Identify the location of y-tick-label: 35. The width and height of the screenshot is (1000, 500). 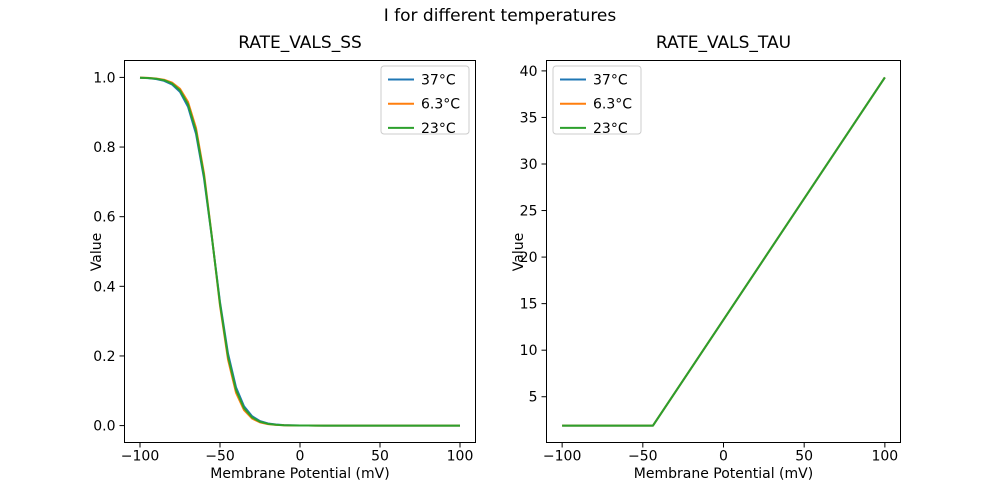
(529, 118).